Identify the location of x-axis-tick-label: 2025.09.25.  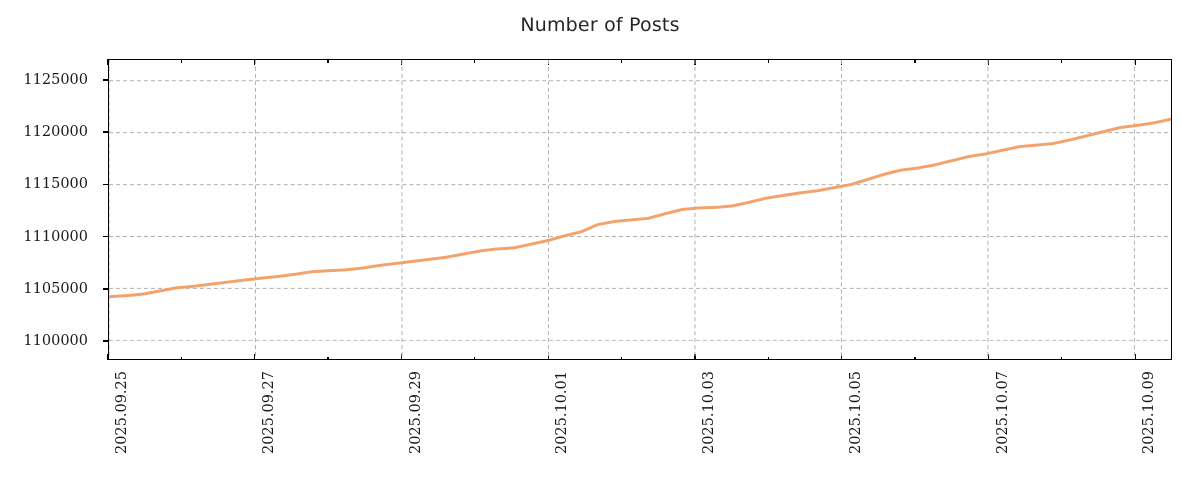
(122, 413).